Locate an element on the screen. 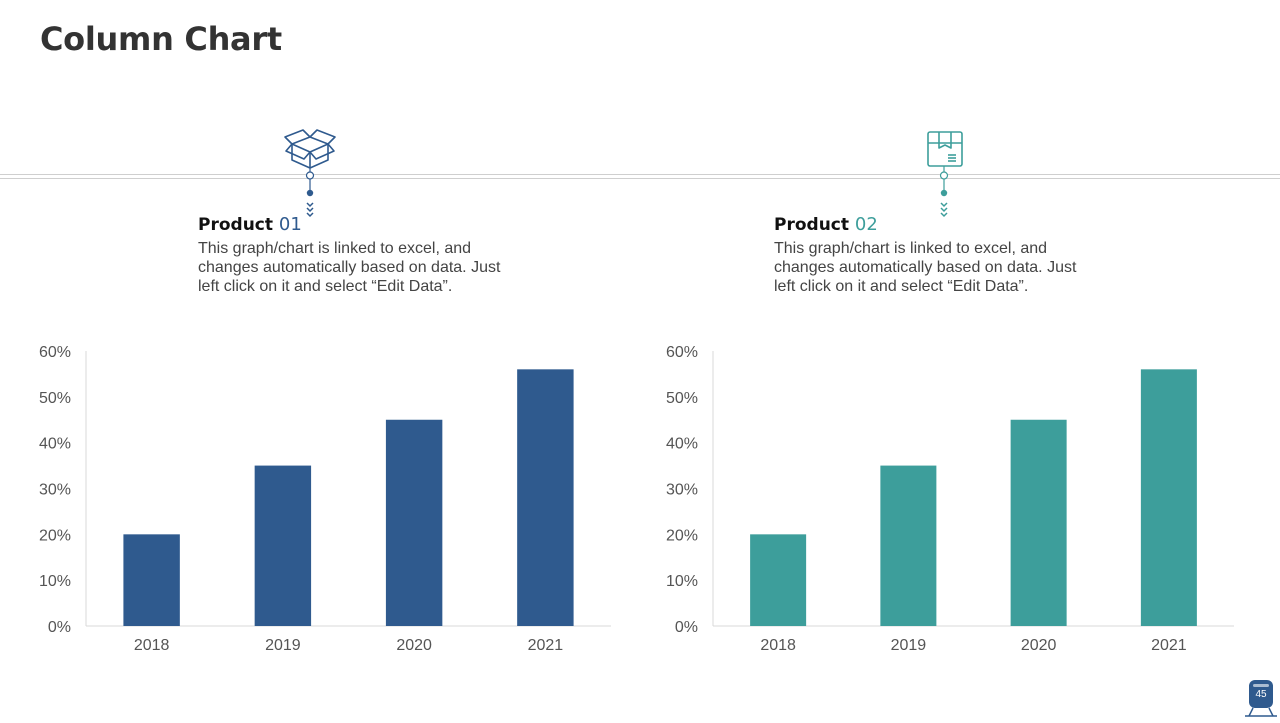  page-number: 45 is located at coordinates (1261, 694).